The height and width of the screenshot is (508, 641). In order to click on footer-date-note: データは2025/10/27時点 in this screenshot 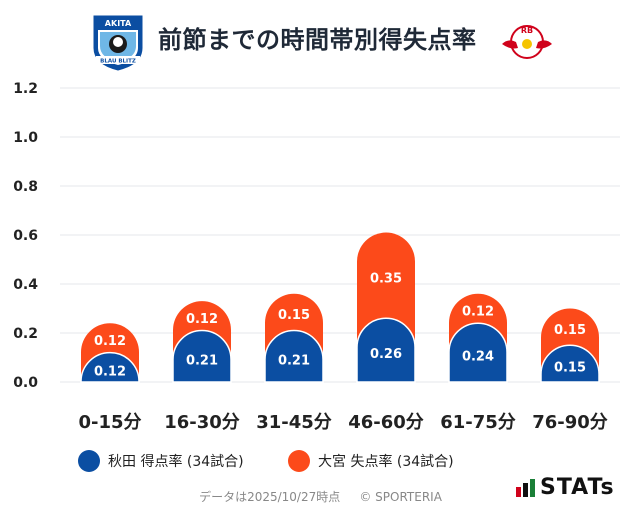, I will do `click(270, 497)`.